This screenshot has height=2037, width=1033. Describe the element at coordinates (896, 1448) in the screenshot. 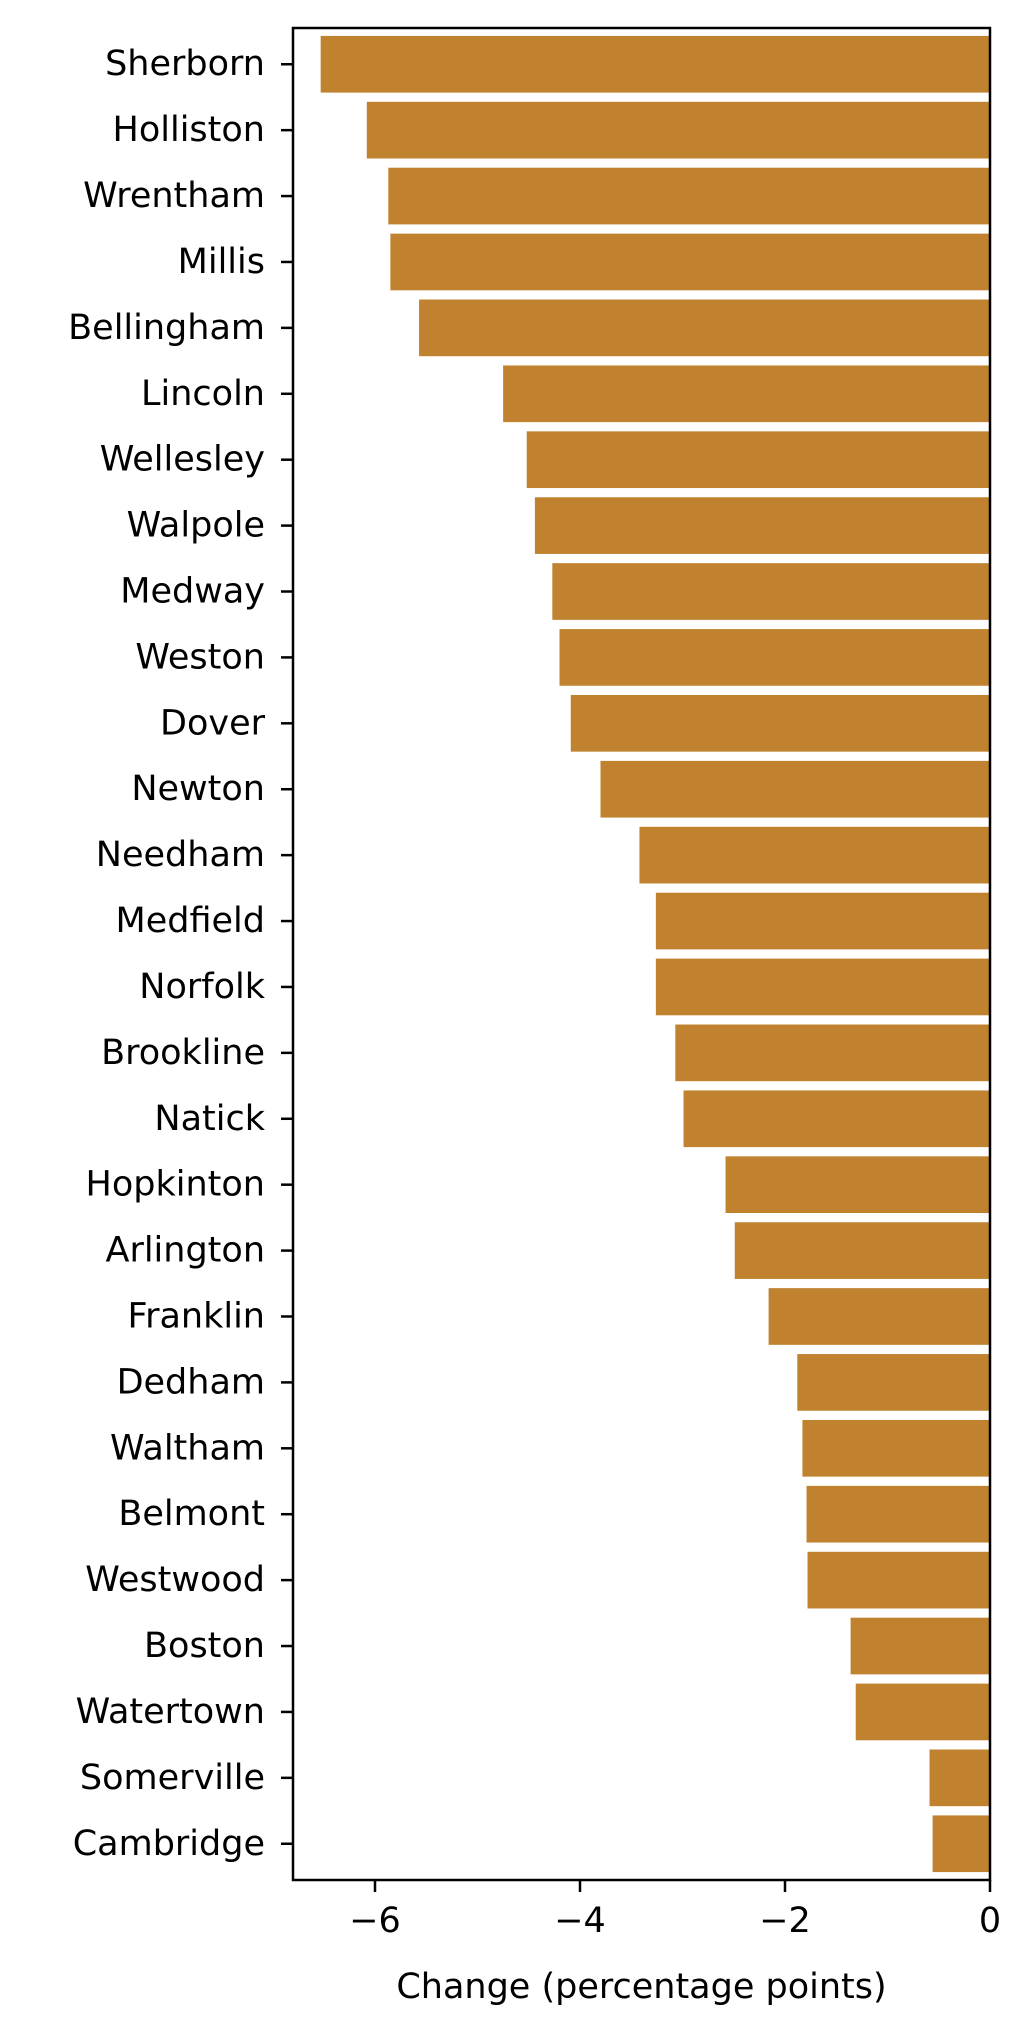

I see `bar-waltham` at that location.